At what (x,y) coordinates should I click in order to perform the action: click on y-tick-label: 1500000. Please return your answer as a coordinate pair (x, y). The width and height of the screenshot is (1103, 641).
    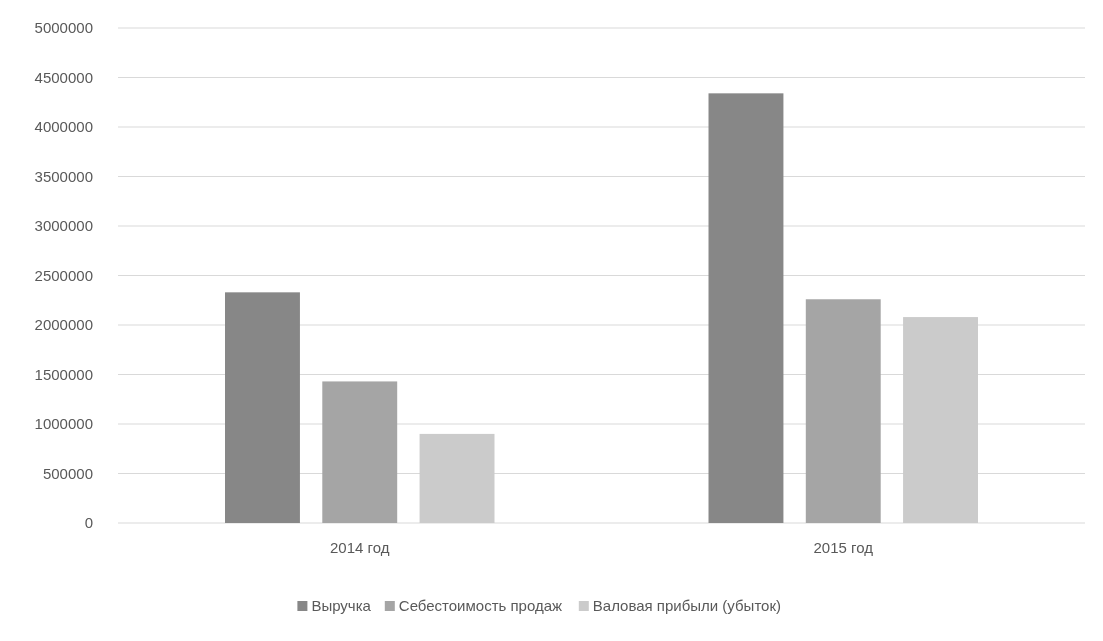
    Looking at the image, I should click on (63, 374).